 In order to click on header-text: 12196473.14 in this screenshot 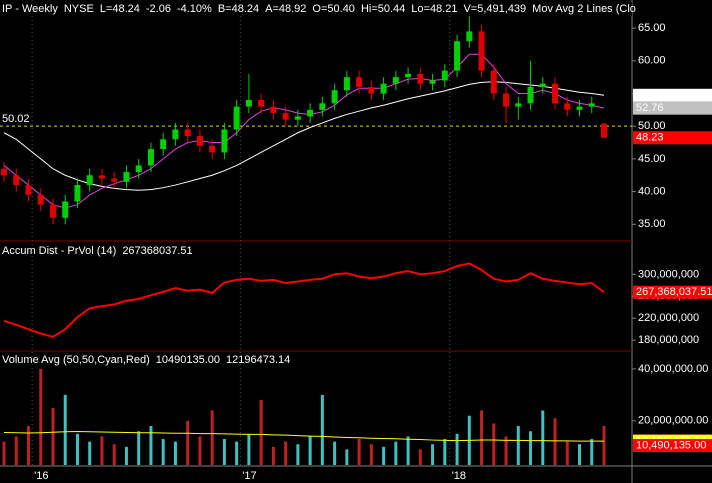, I will do `click(258, 360)`.